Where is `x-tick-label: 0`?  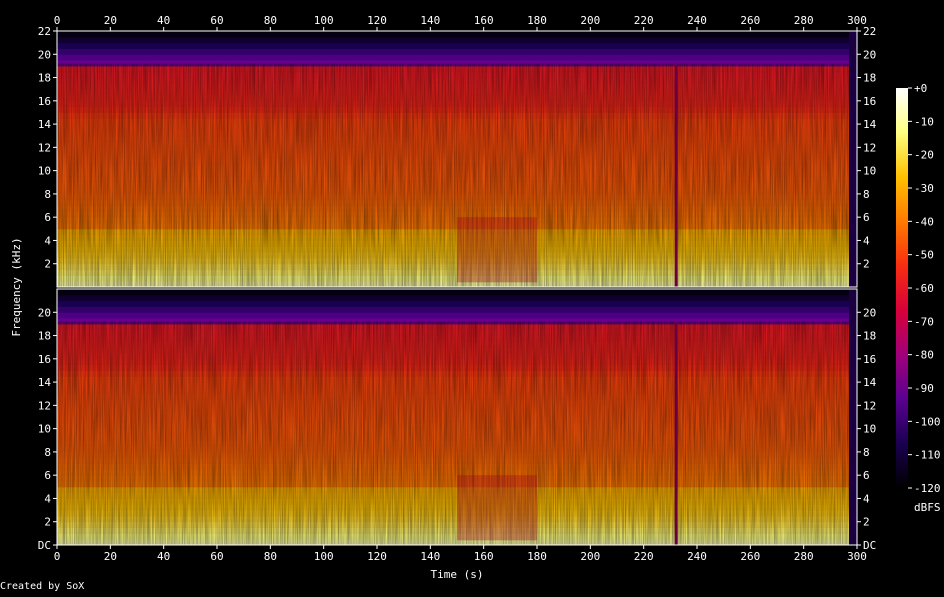
x-tick-label: 0 is located at coordinates (57, 20).